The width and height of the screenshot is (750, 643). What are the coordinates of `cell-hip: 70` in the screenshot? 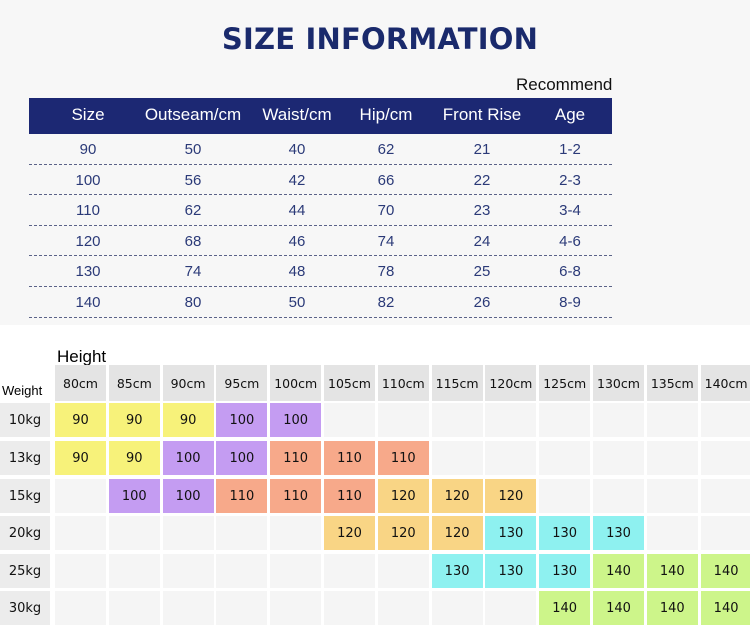 It's located at (386, 211).